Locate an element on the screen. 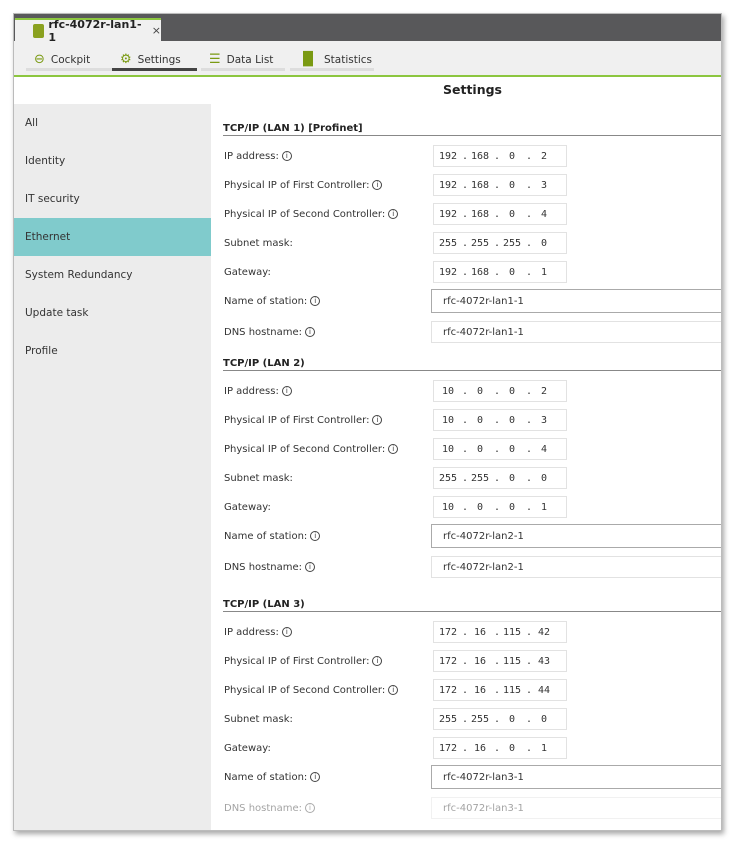  sidebar-item-ethernet: Ethernet is located at coordinates (112, 237).